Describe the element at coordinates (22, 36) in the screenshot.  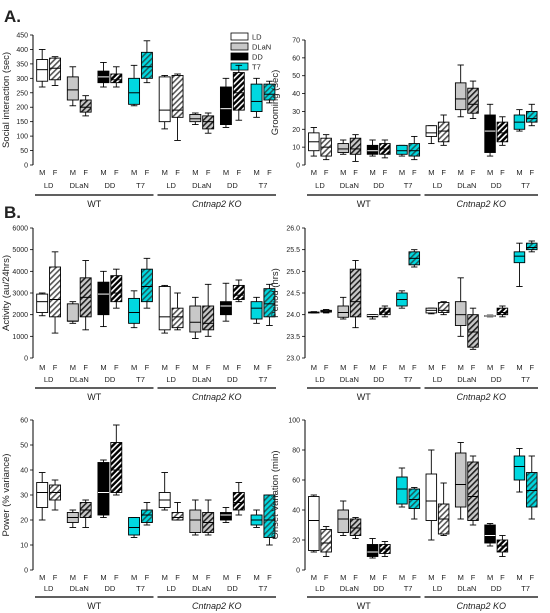
I see `y-tick-label: 450` at that location.